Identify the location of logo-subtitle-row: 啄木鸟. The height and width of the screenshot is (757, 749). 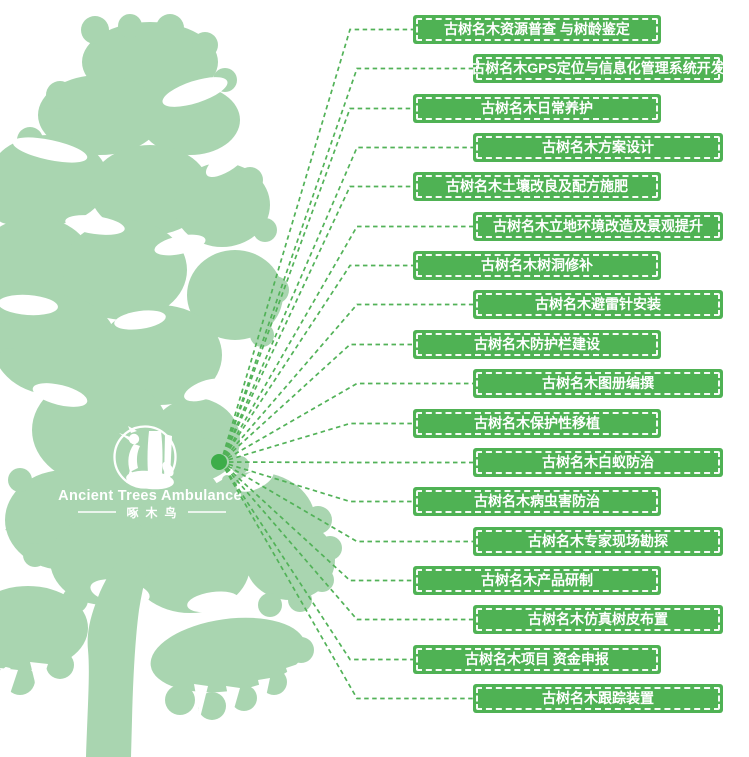
(152, 512).